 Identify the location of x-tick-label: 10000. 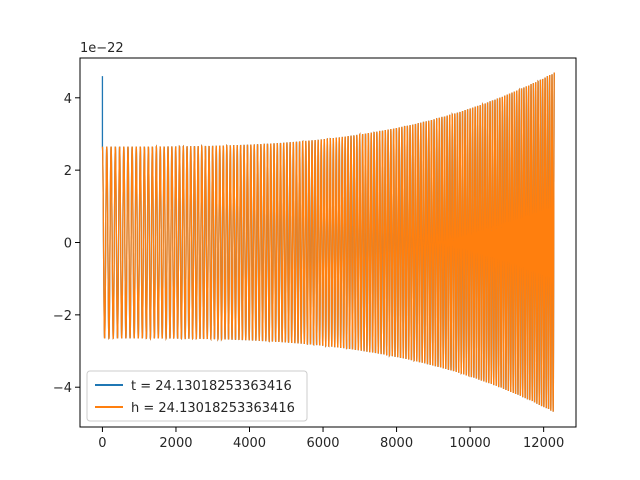
(469, 443).